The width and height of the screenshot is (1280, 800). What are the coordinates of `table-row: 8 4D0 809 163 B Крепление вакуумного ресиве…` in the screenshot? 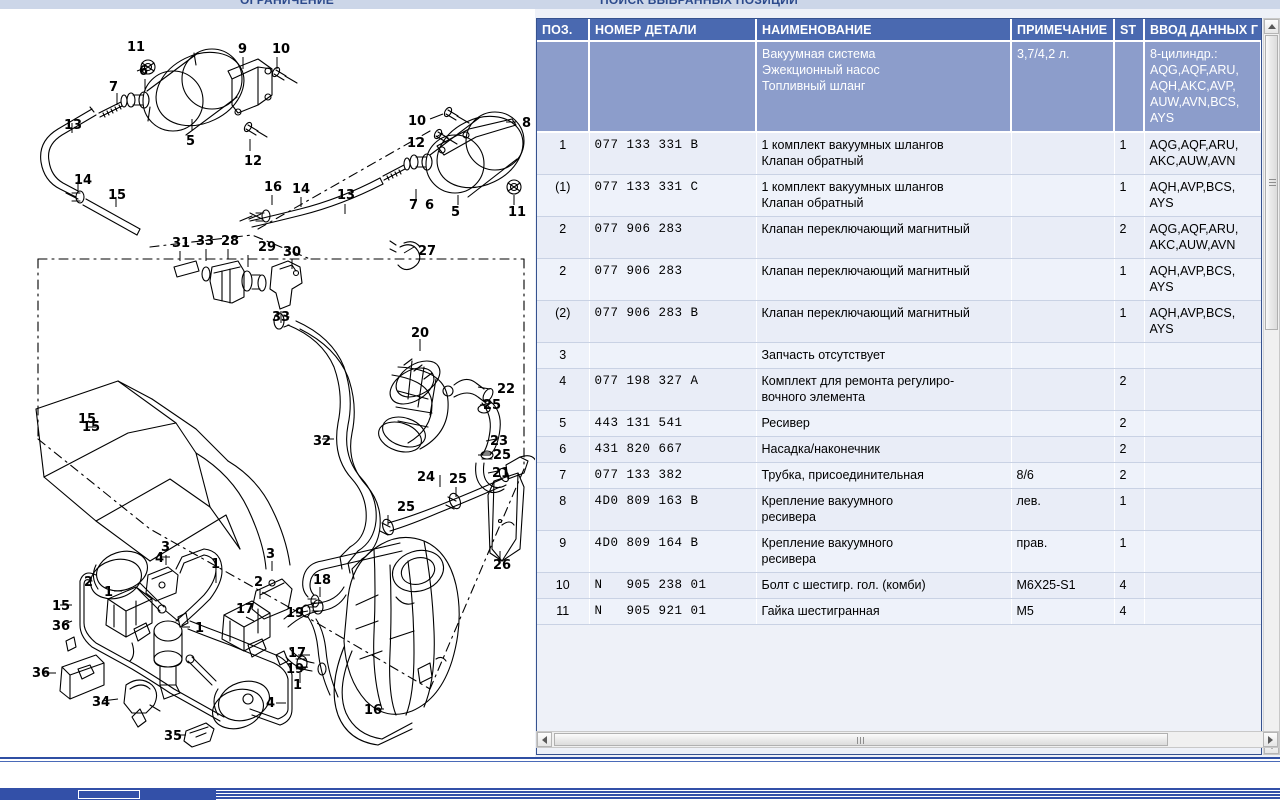 It's located at (899, 509).